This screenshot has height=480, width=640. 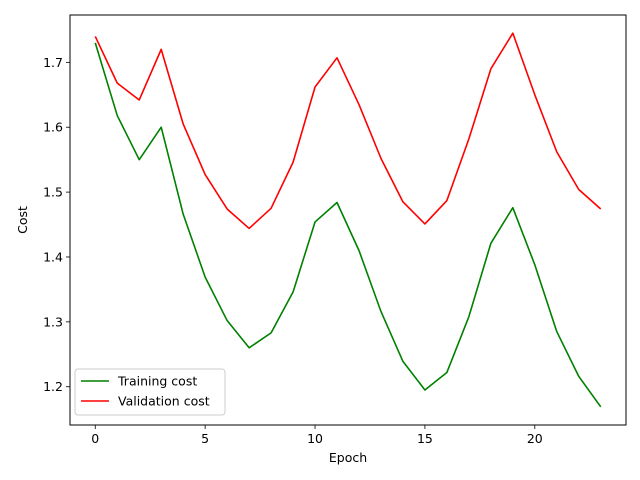 I want to click on x-tick-label: 5, so click(x=205, y=438).